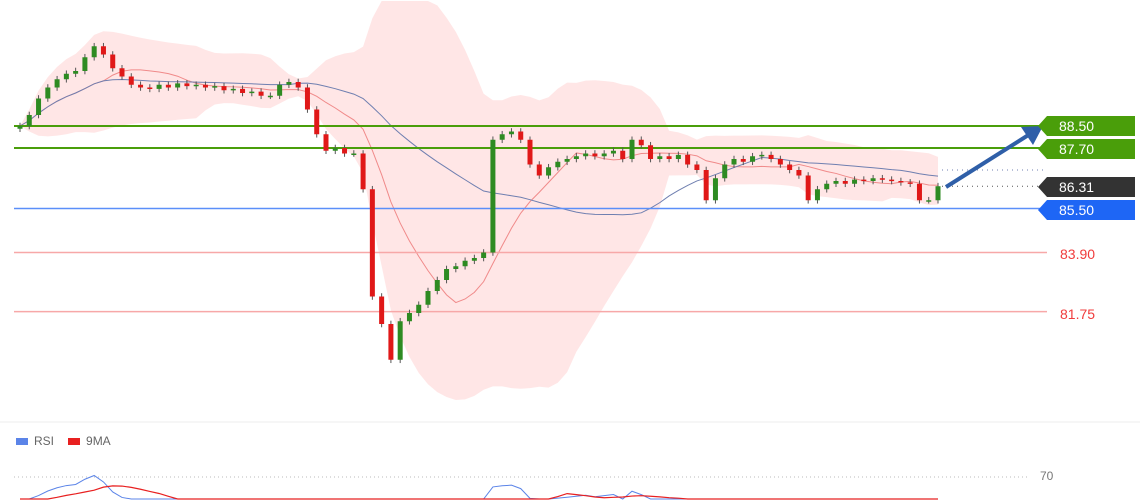 Image resolution: width=1140 pixels, height=500 pixels. Describe the element at coordinates (479, 492) in the screenshot. I see `rsi-ma-line` at that location.